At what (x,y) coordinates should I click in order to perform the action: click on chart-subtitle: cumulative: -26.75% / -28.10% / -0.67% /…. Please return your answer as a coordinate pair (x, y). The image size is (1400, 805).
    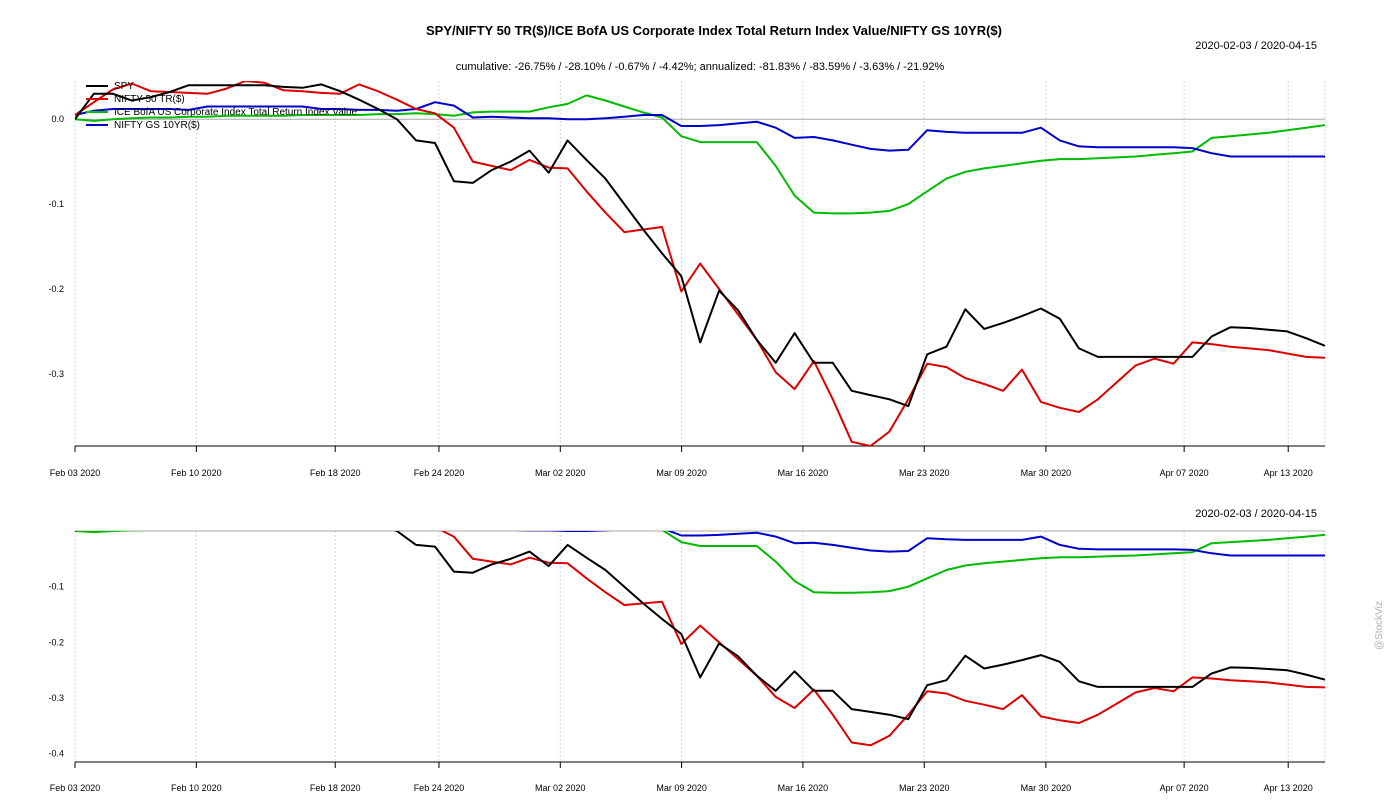
    Looking at the image, I should click on (700, 67).